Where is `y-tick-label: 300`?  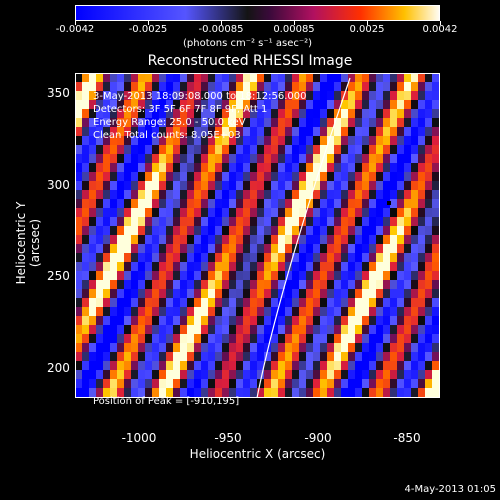
y-tick-label: 300 is located at coordinates (58, 185).